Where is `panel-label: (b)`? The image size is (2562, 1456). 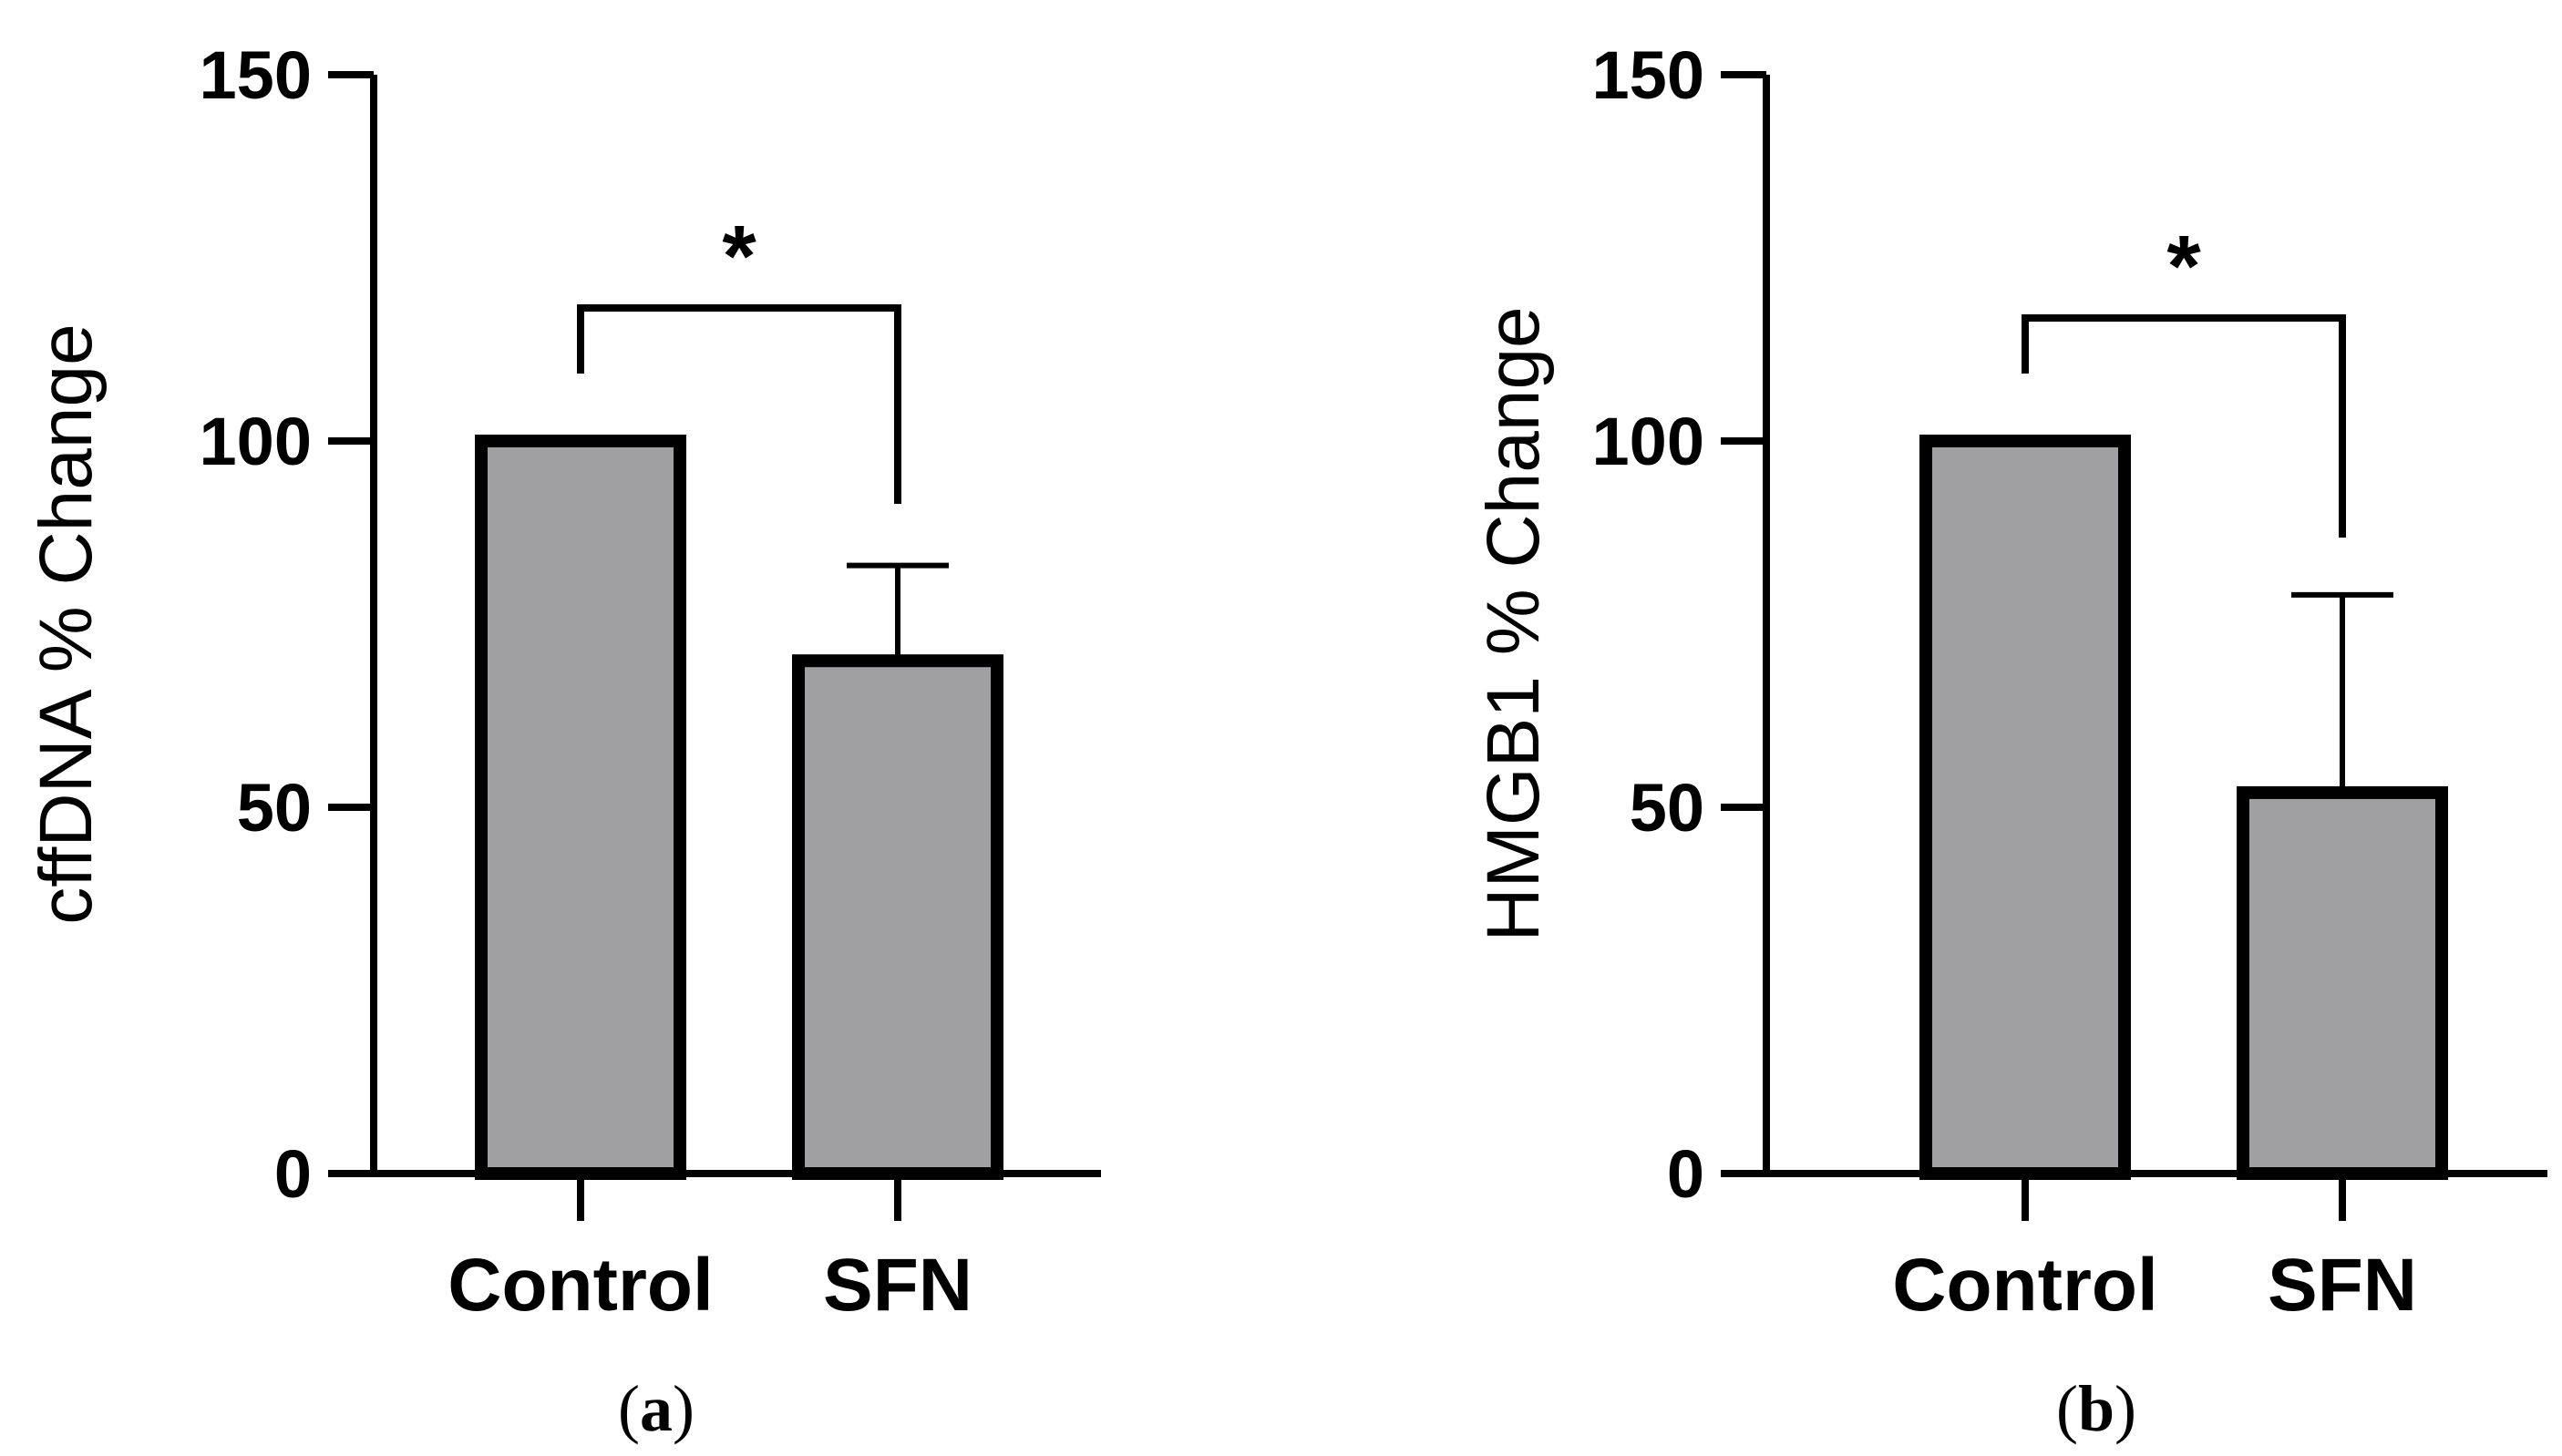
panel-label: (b) is located at coordinates (2096, 1408).